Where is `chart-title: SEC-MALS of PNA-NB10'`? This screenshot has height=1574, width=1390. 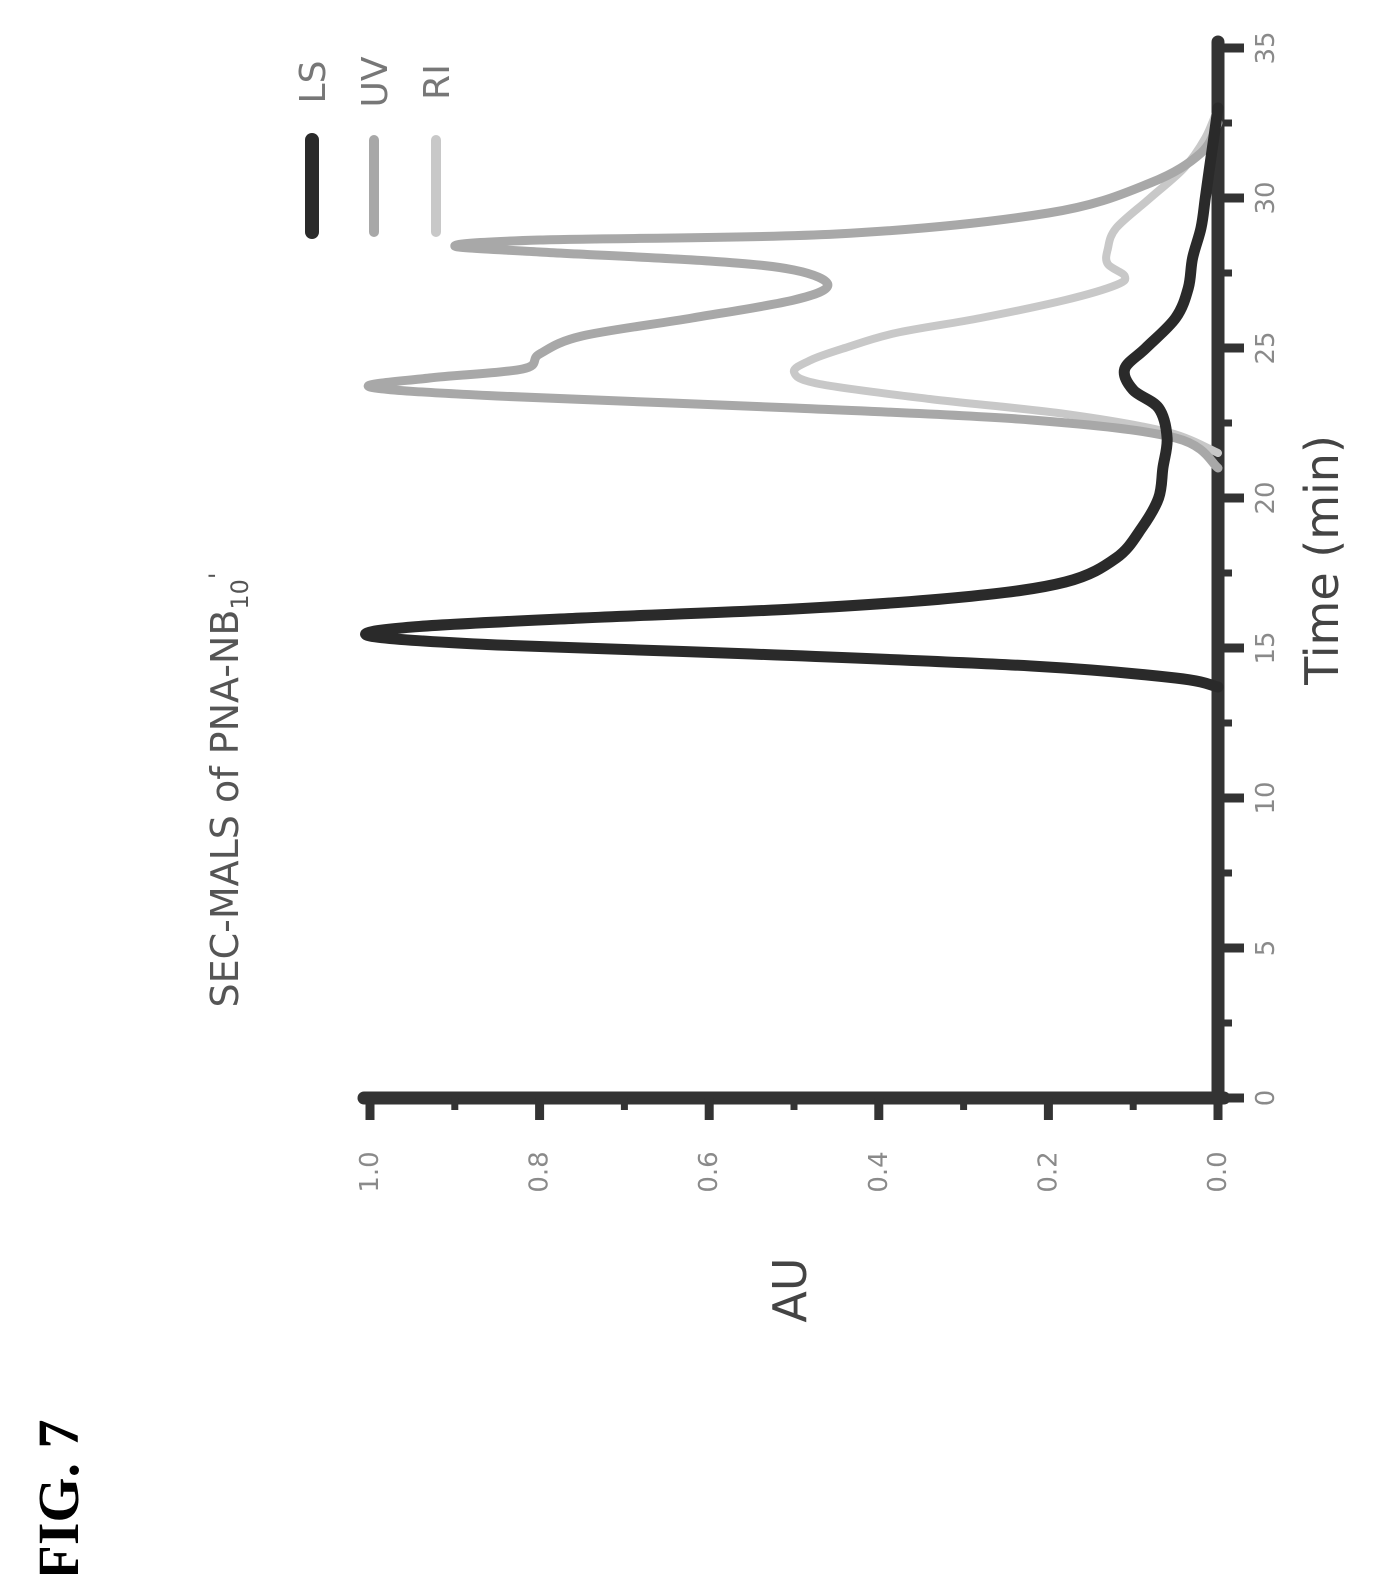 chart-title: SEC-MALS of PNA-NB10' is located at coordinates (228, 789).